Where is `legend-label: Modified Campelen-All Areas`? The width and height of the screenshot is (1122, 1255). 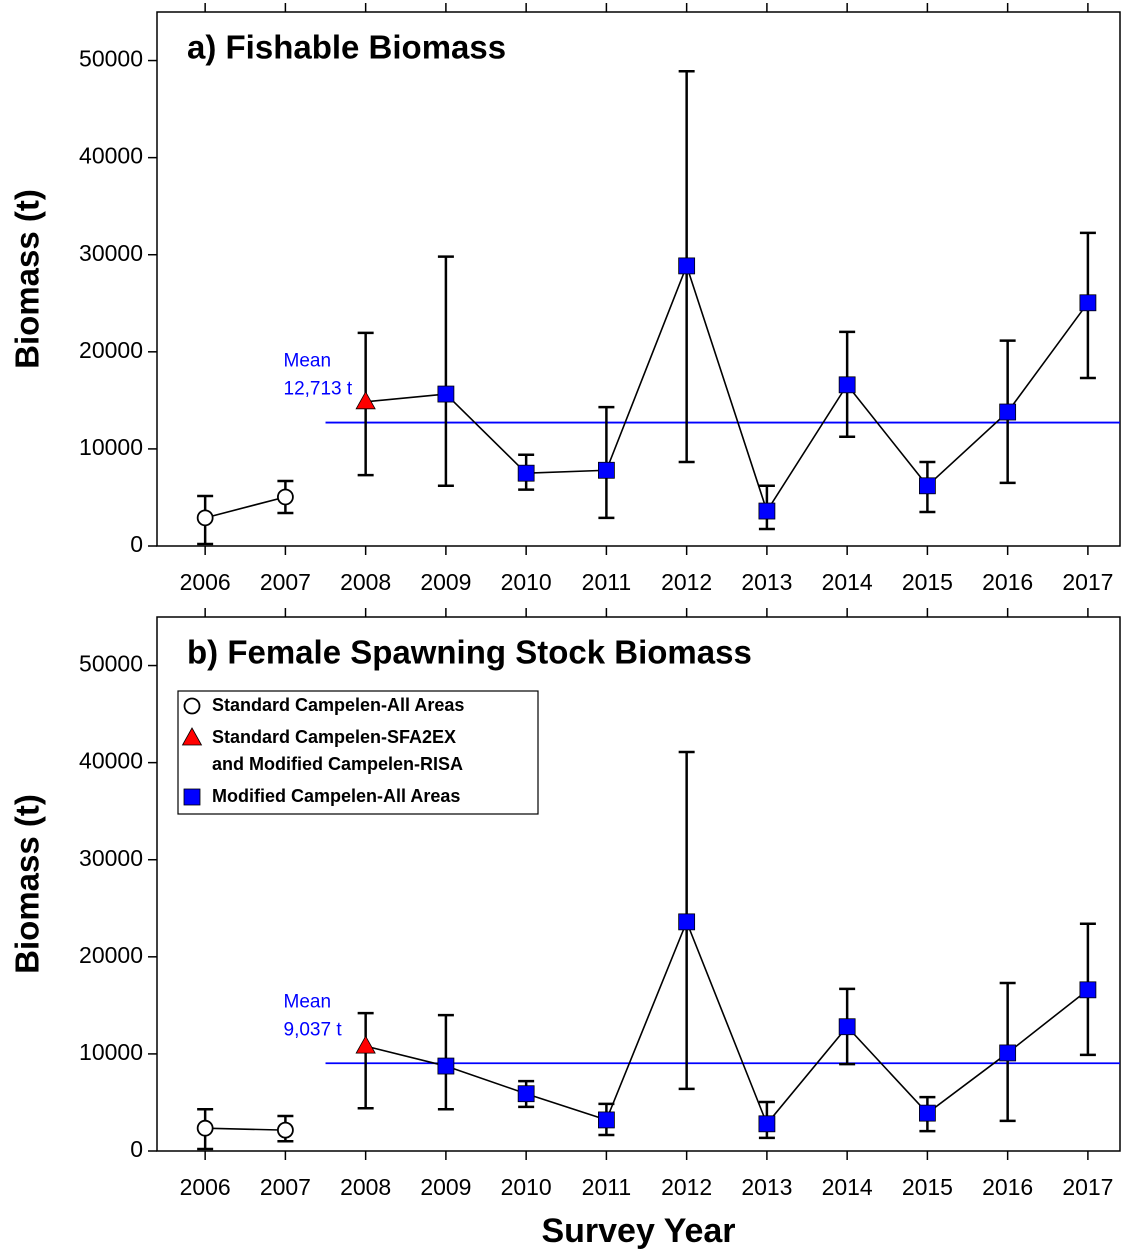
legend-label: Modified Campelen-All Areas is located at coordinates (336, 796).